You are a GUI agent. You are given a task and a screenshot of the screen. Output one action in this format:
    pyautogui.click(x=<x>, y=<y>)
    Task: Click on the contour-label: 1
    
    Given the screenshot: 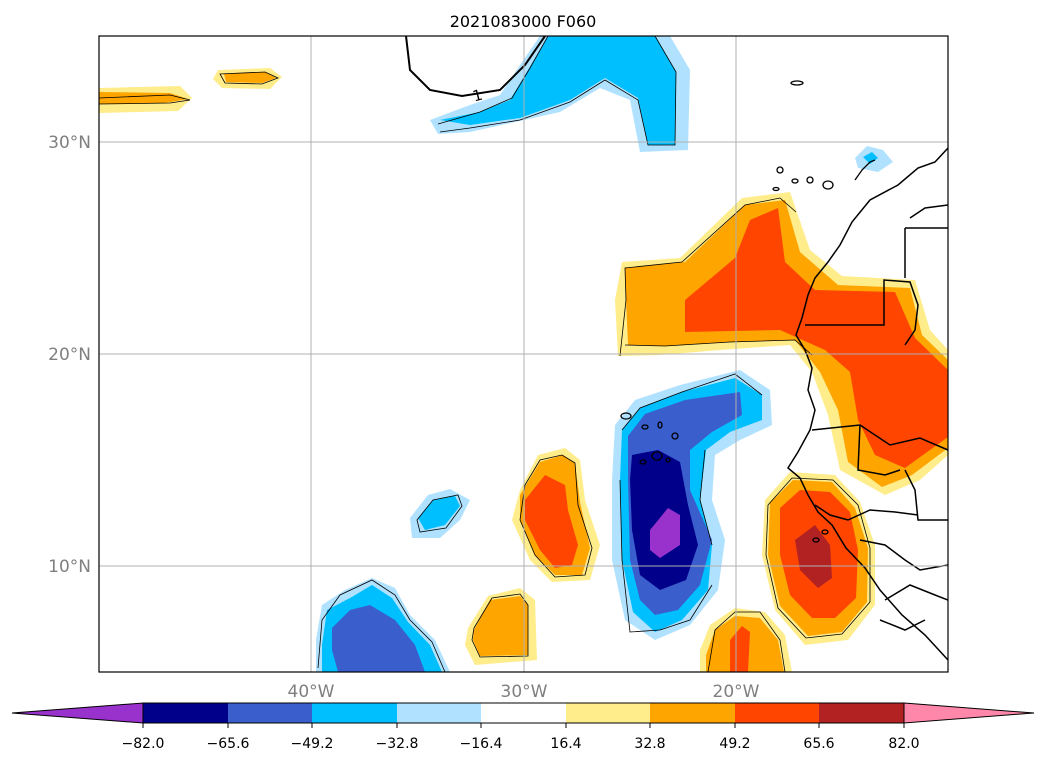 What is the action you would take?
    pyautogui.click(x=478, y=96)
    